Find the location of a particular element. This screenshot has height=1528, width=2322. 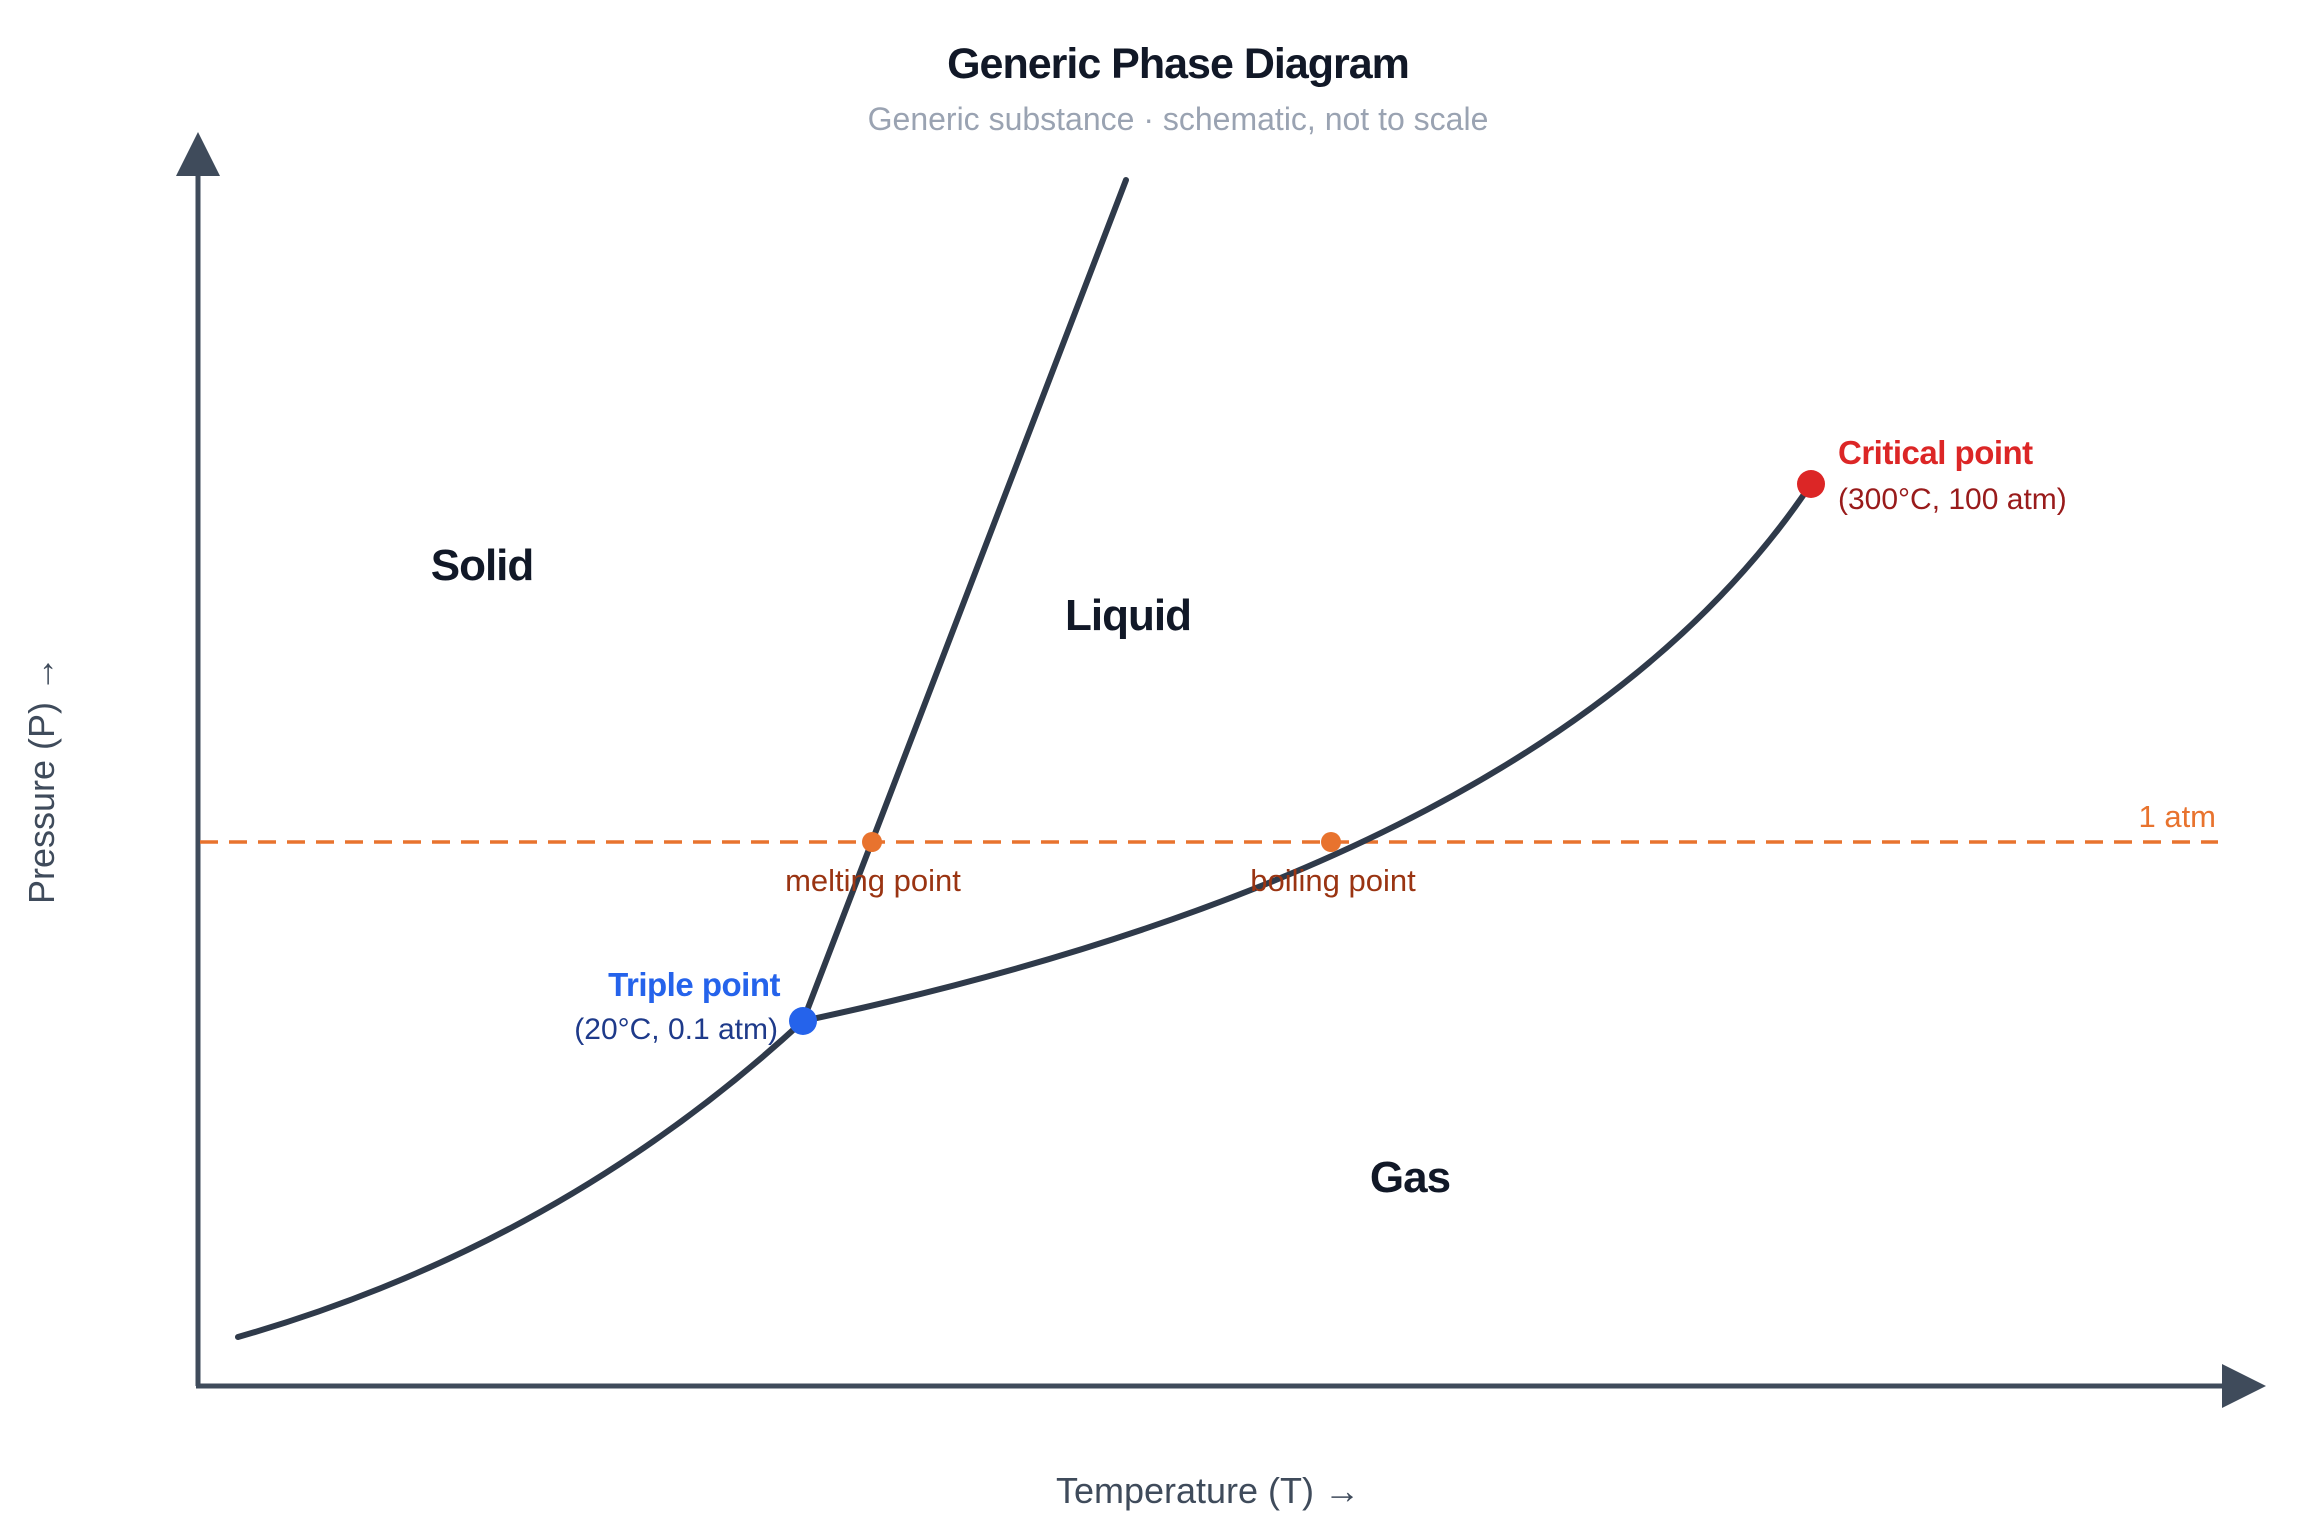

boiling-point-marker is located at coordinates (1331, 842).